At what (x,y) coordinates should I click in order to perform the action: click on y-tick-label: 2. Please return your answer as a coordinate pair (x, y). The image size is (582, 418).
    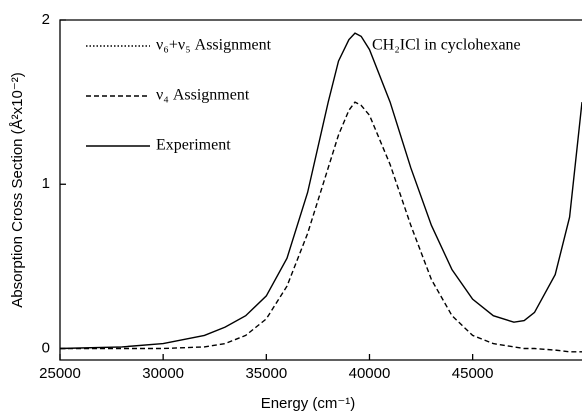
    Looking at the image, I should click on (46, 19).